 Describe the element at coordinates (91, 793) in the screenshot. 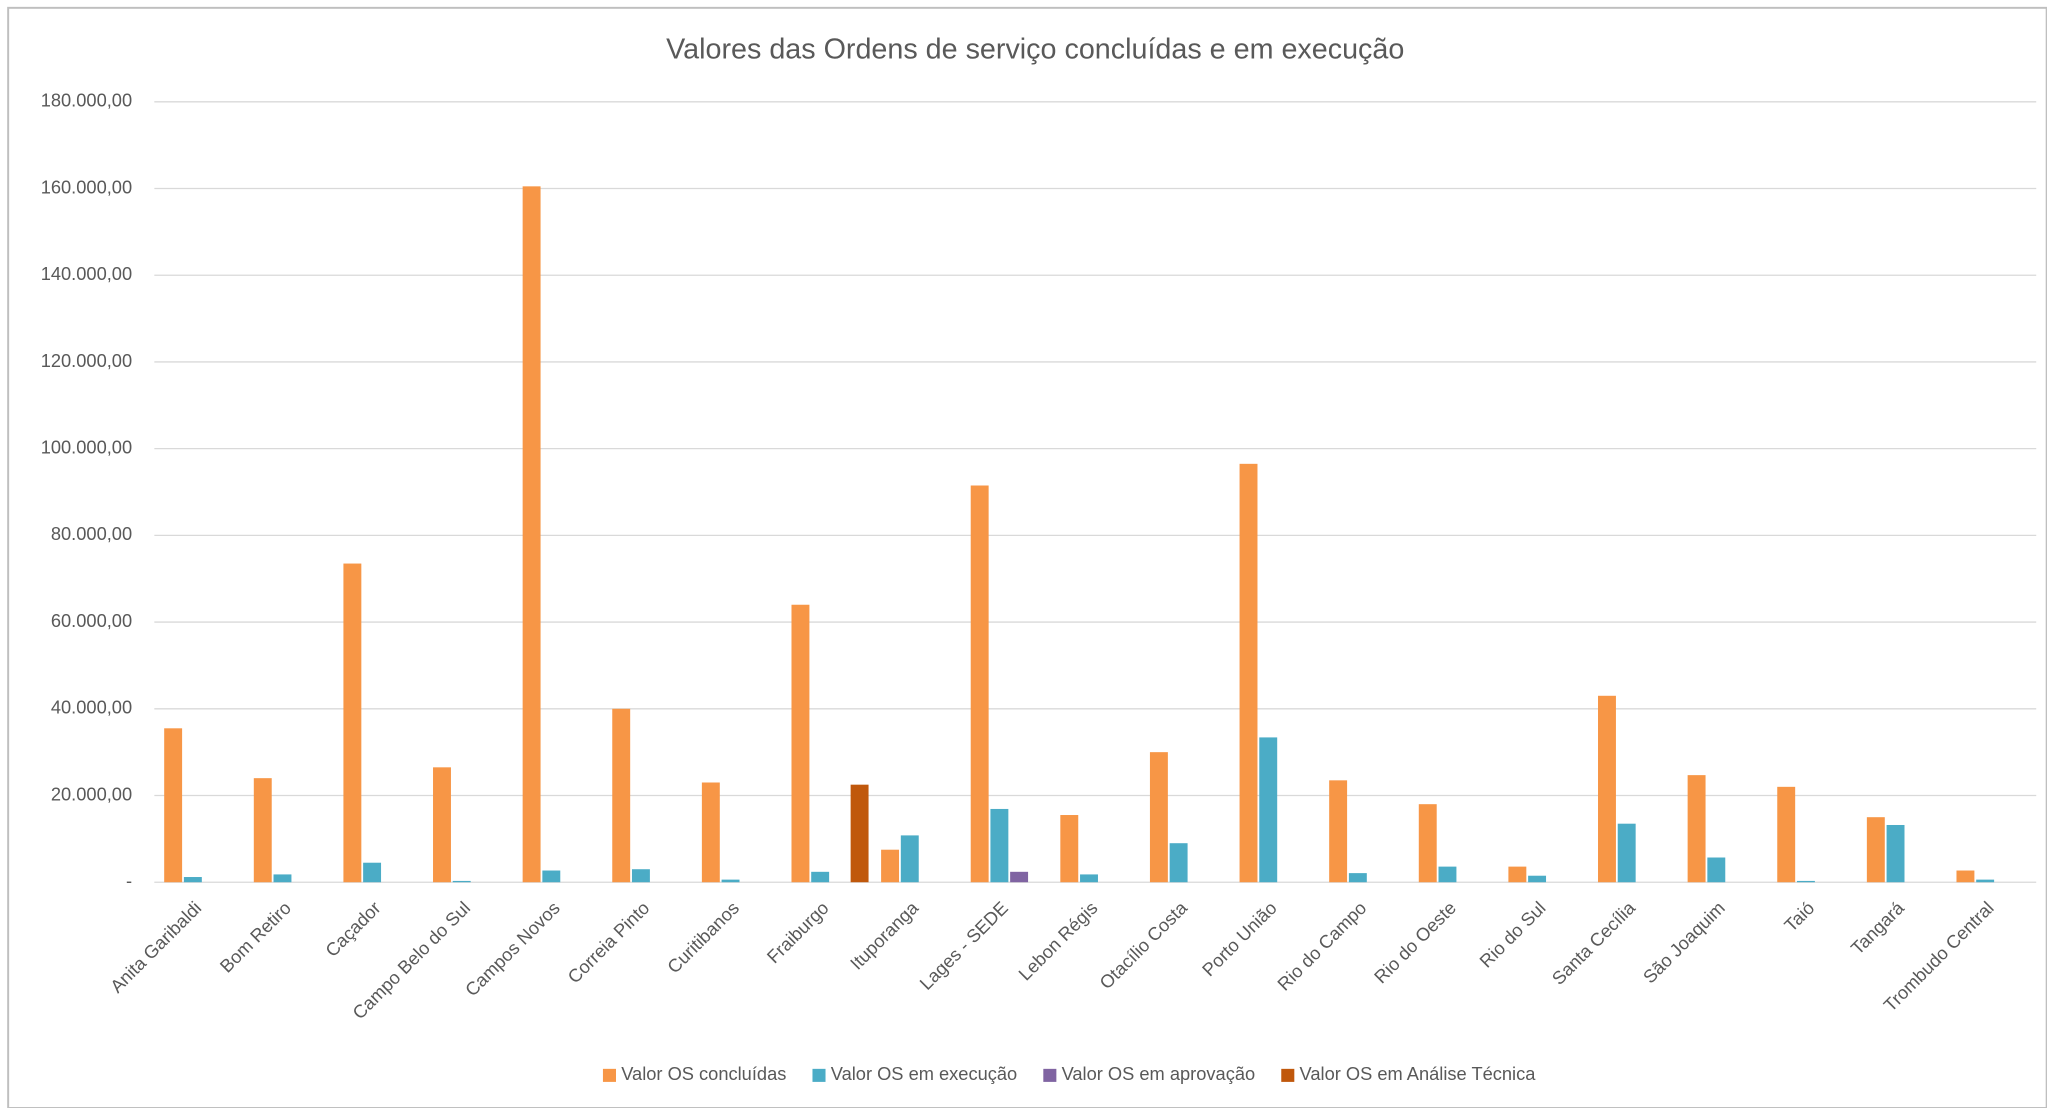

I see `y-tick-label: 20.000,00` at that location.